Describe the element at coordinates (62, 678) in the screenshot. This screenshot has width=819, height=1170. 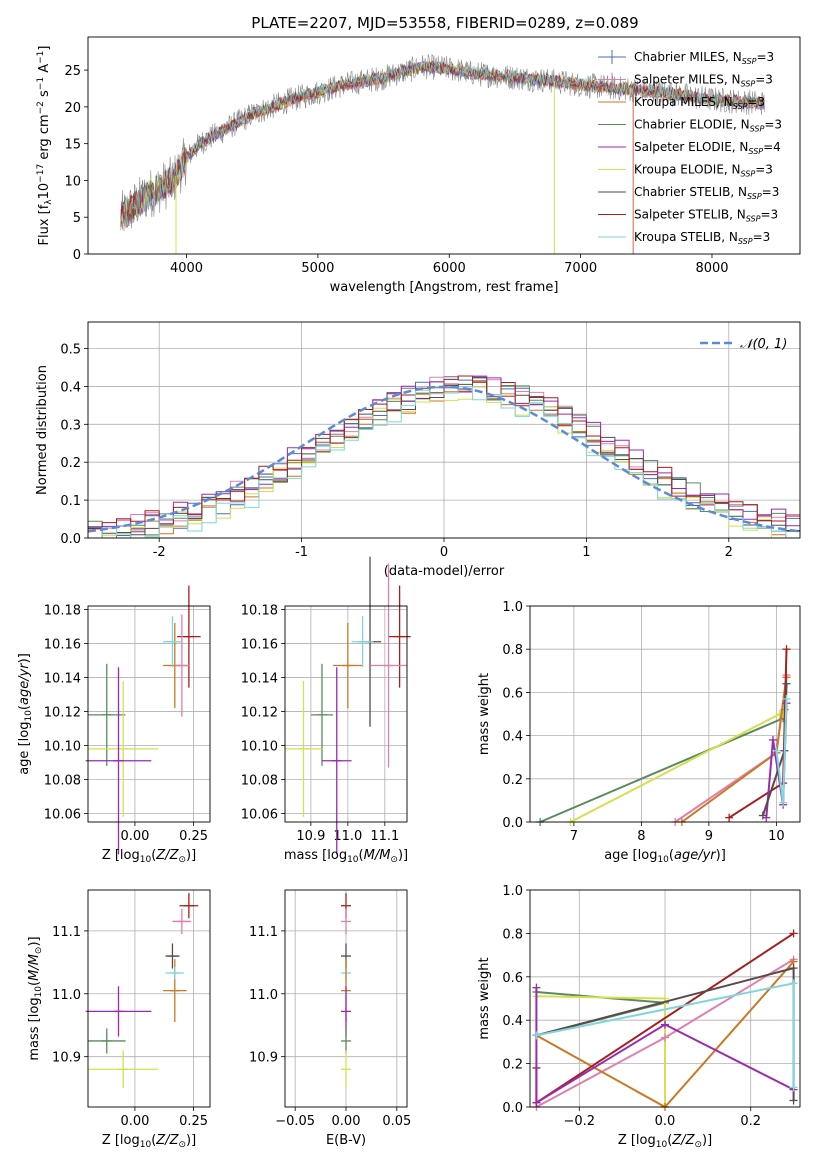
I see `y-tick-label: 10.14` at that location.